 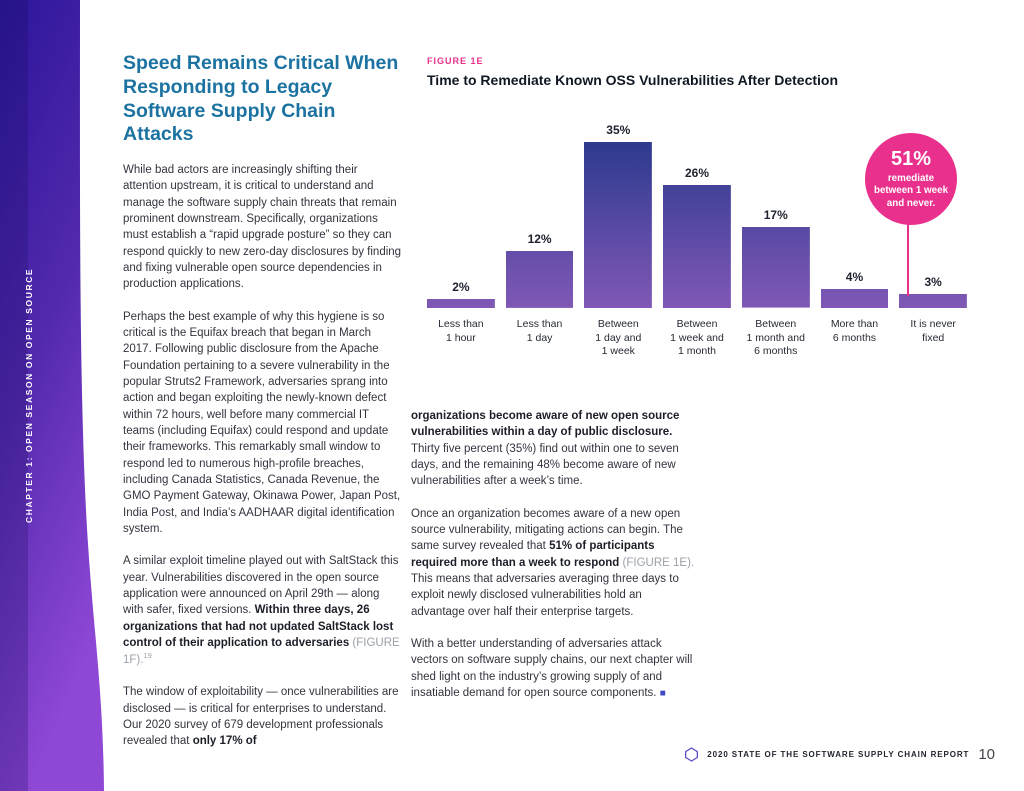 What do you see at coordinates (854, 331) in the screenshot?
I see `bar-category-label: More than 6 months` at bounding box center [854, 331].